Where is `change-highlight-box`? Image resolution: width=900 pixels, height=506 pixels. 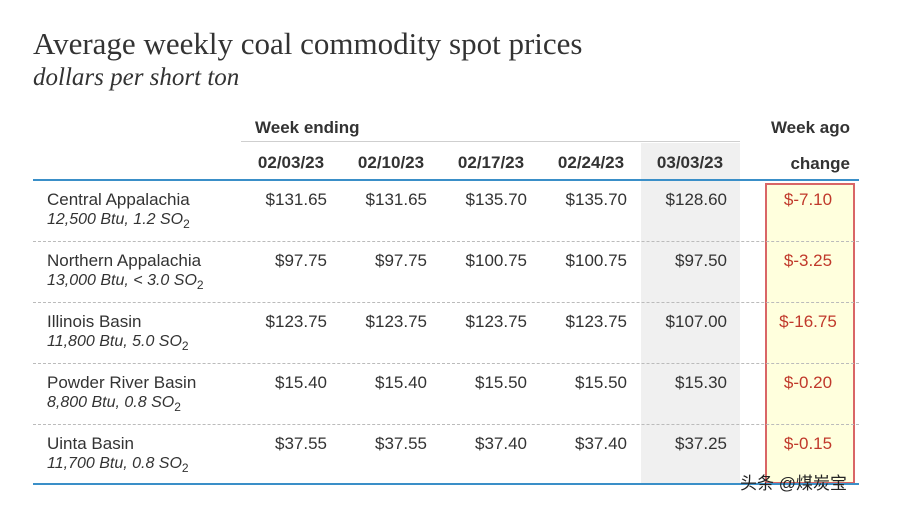 change-highlight-box is located at coordinates (810, 333).